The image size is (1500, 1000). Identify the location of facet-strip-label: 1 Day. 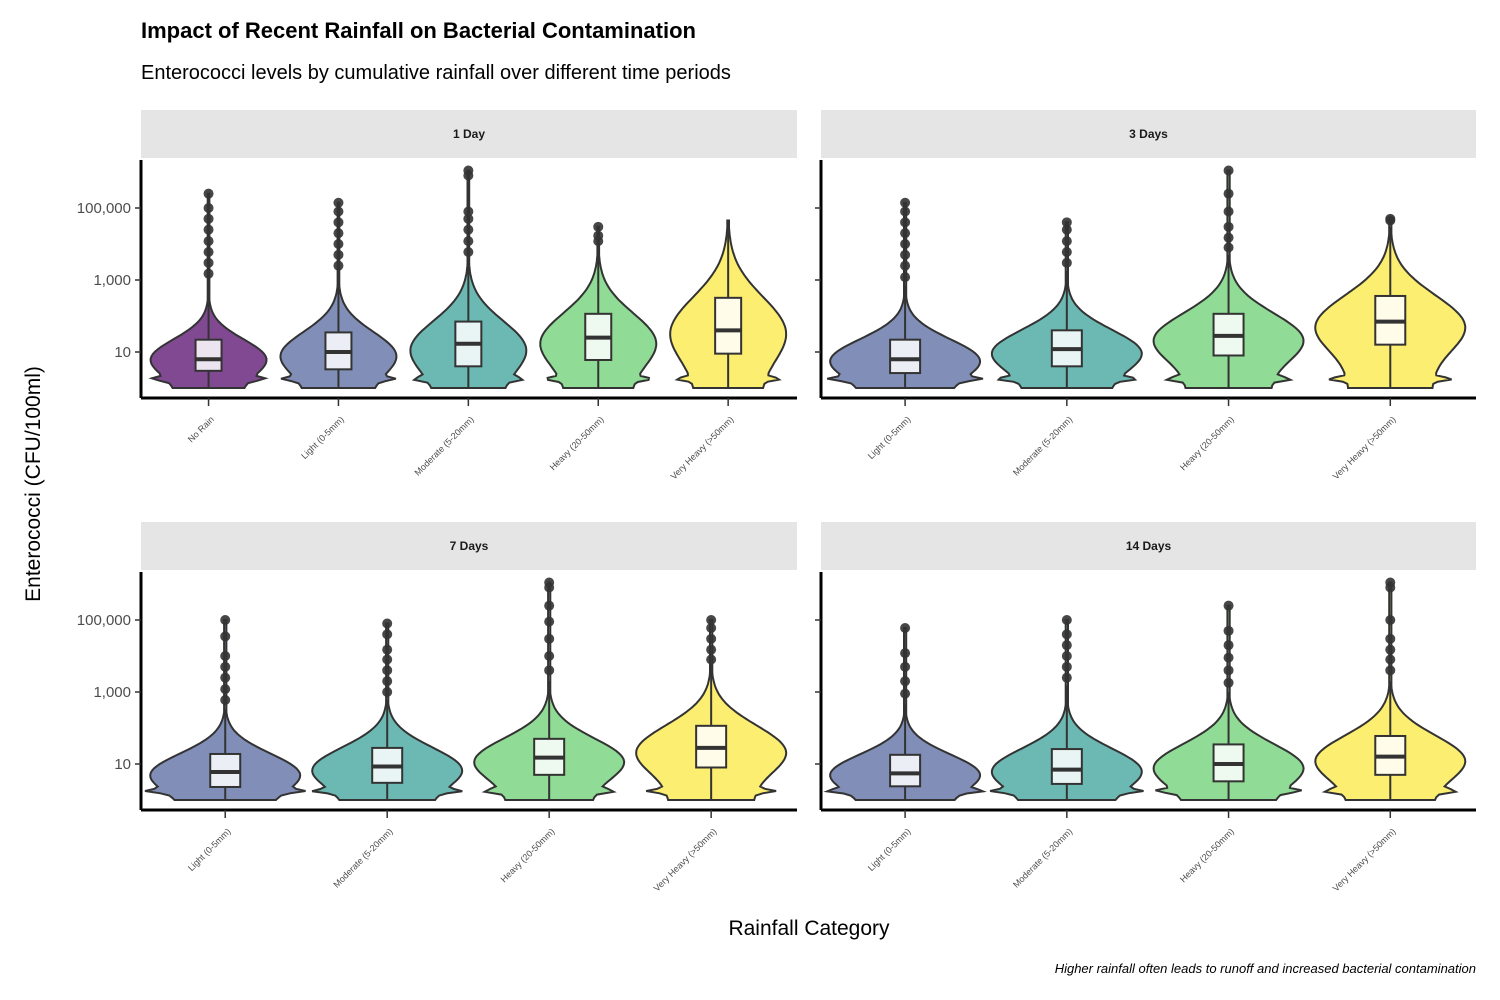
(469, 134).